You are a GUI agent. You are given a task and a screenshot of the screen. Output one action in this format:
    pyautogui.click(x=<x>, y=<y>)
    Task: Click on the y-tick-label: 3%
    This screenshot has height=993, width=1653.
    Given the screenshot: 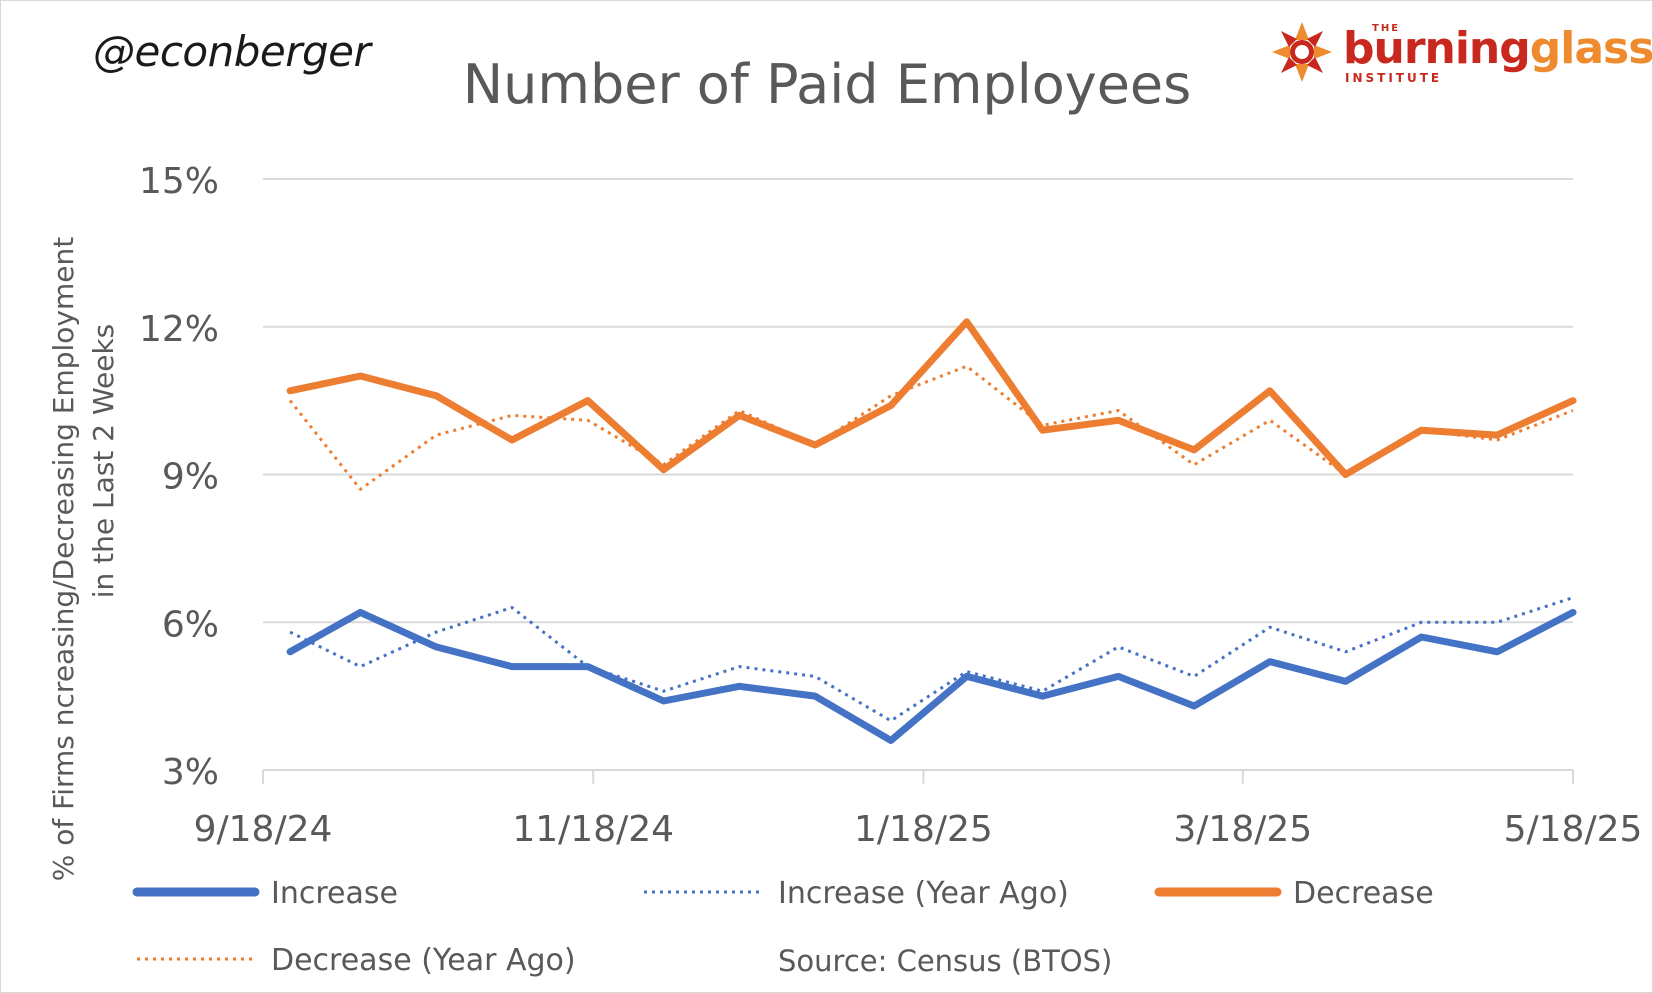 What is the action you would take?
    pyautogui.click(x=190, y=772)
    